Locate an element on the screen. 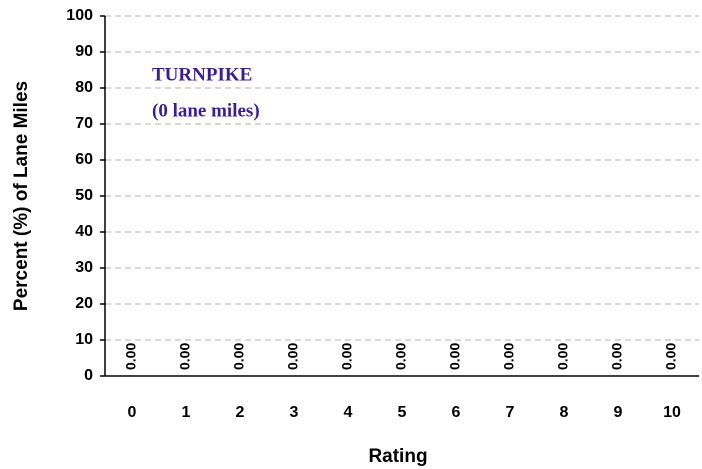 The height and width of the screenshot is (469, 702). annotation: TURNPIKE is located at coordinates (202, 74).